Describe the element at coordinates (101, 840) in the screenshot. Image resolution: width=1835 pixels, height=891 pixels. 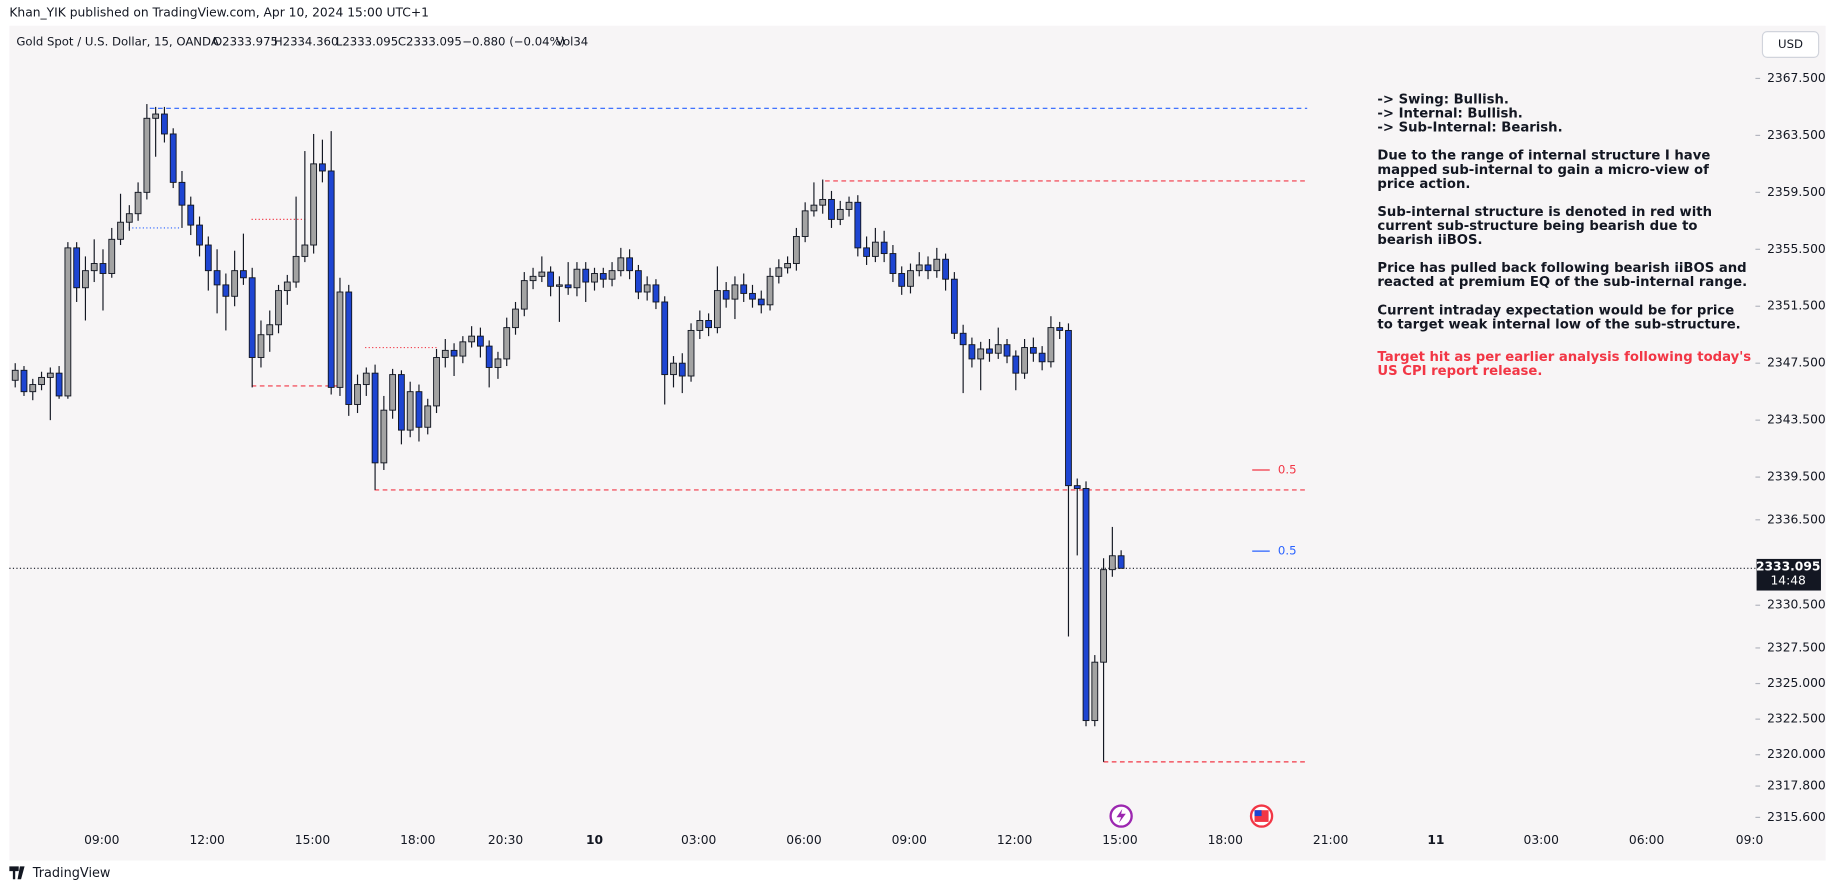
I see `x-tick-label: 09:00` at that location.